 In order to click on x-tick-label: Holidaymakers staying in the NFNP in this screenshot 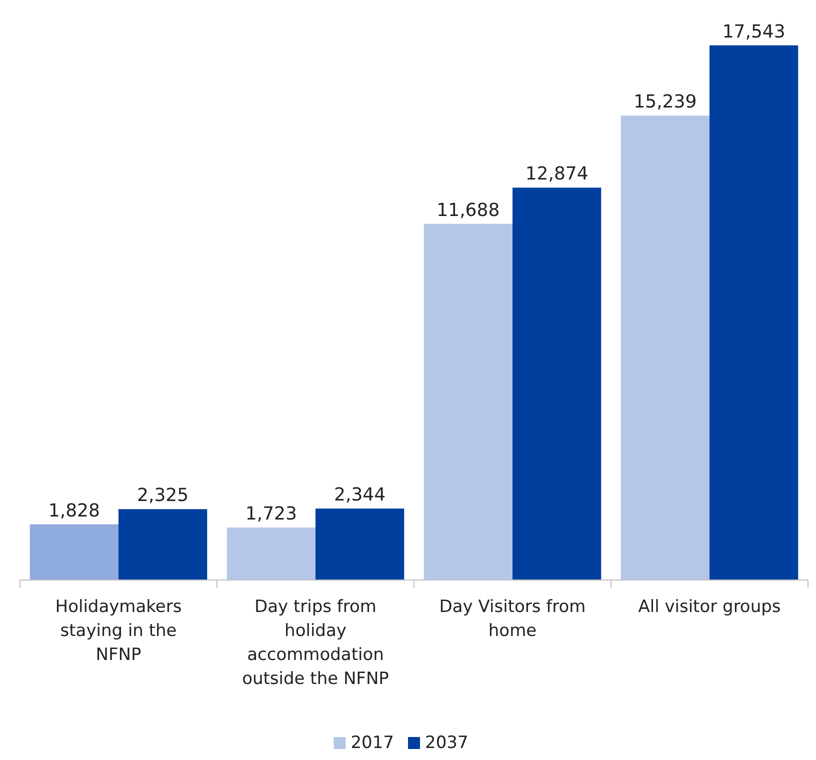, I will do `click(118, 631)`.